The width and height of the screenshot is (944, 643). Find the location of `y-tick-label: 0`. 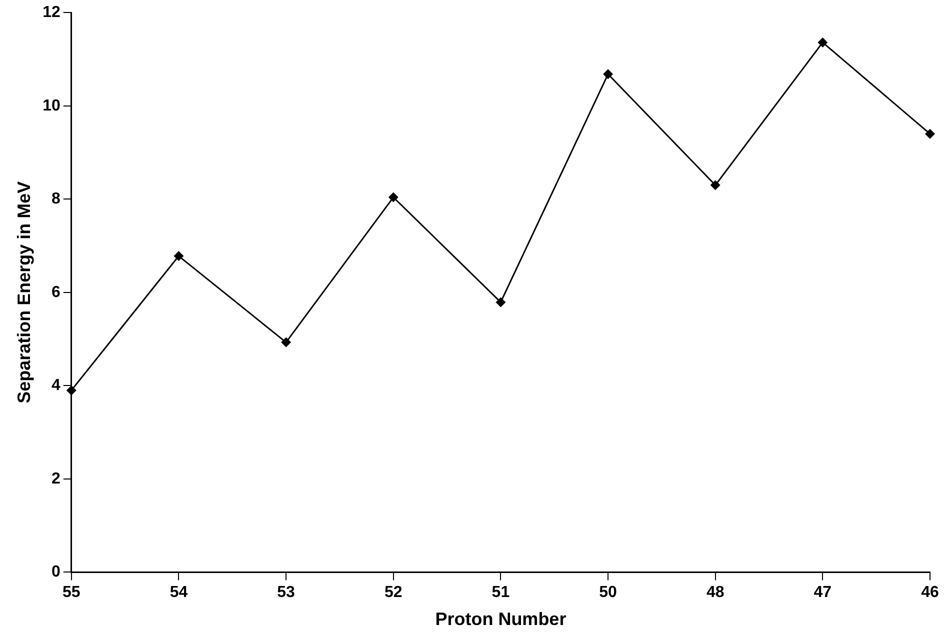

y-tick-label: 0 is located at coordinates (55, 572).